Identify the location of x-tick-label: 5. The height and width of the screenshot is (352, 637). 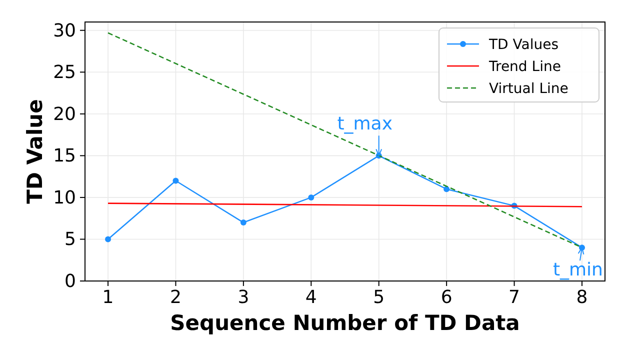
(379, 297).